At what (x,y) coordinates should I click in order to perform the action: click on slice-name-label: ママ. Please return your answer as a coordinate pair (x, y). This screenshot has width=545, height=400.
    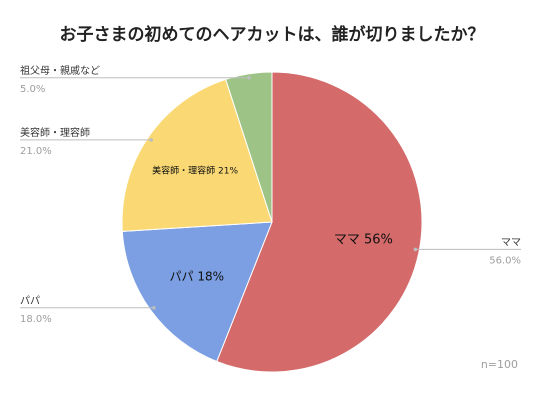
    Looking at the image, I should click on (511, 242).